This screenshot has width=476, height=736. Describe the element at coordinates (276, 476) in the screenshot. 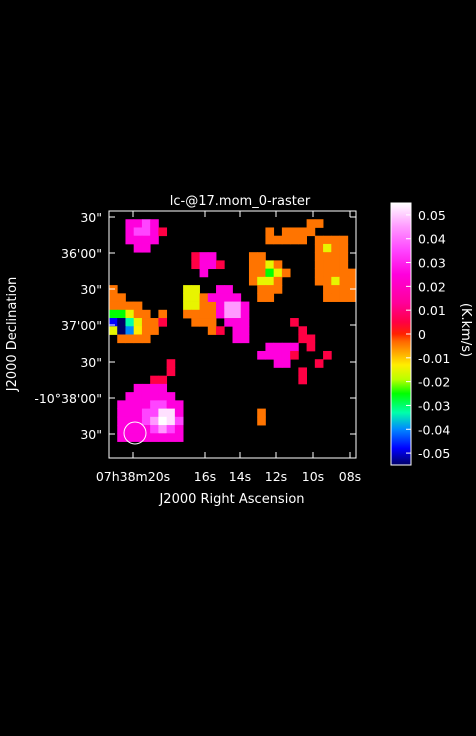

I see `x-tick-label: 12s` at that location.